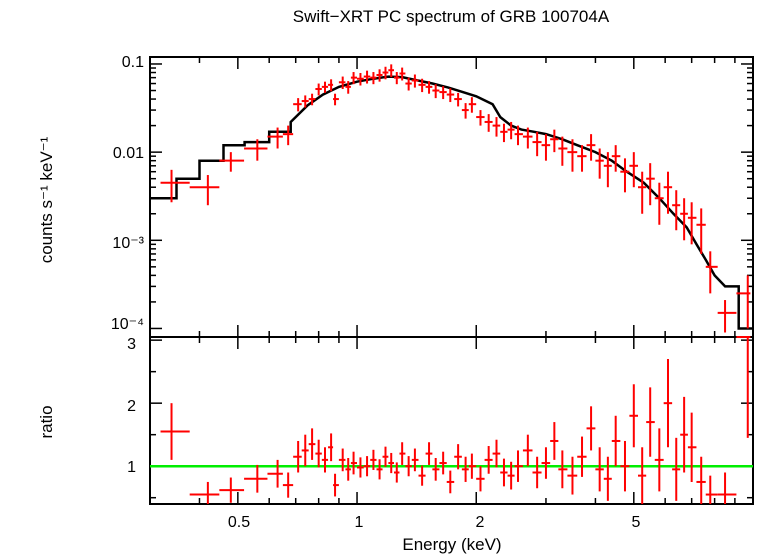  Describe the element at coordinates (127, 324) in the screenshot. I see `y-tick-label-1e-4: 10⁻⁴` at that location.